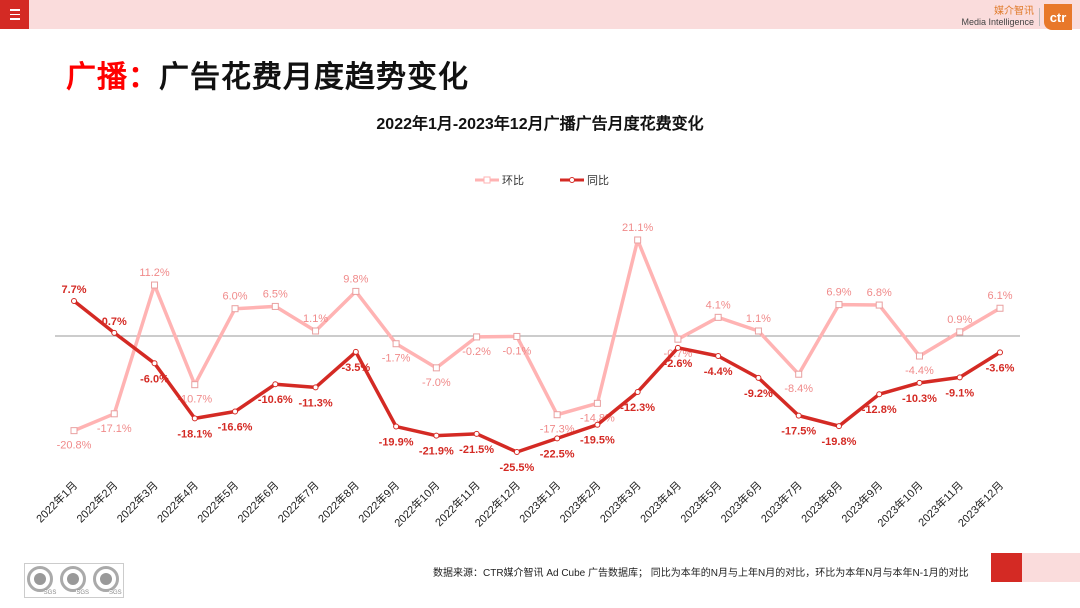 This screenshot has width=1080, height=608. Describe the element at coordinates (154, 379) in the screenshot. I see `data-label-yoy: -6.0%` at that location.